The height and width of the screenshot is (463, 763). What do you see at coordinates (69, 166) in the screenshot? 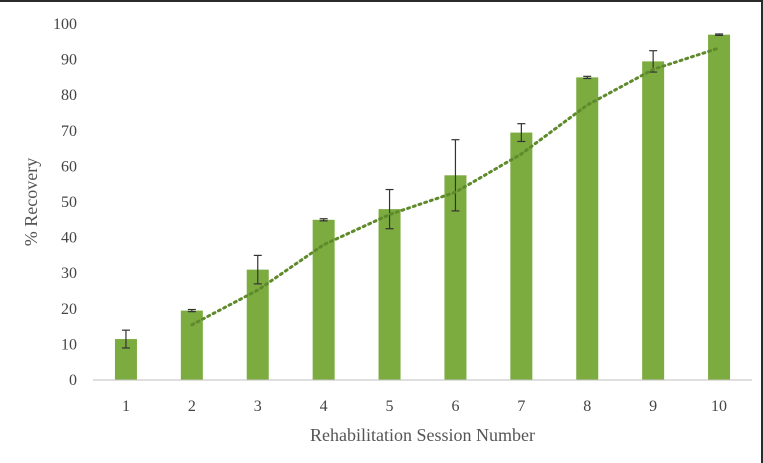
I see `y-tick-label: 60` at bounding box center [69, 166].